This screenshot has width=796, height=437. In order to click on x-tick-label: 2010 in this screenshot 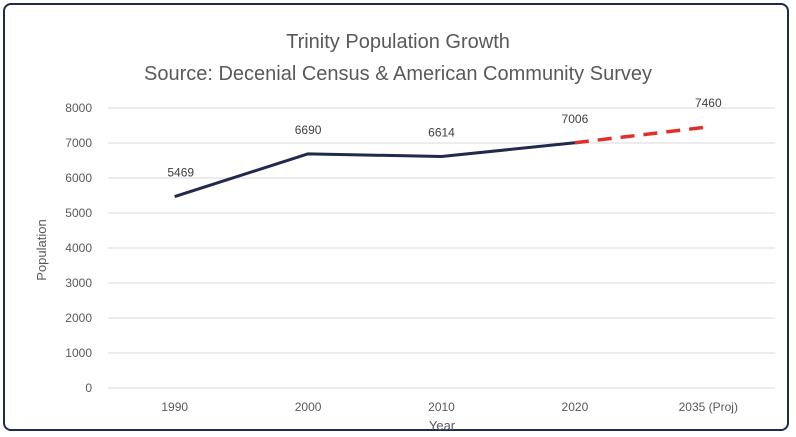, I will do `click(441, 407)`.